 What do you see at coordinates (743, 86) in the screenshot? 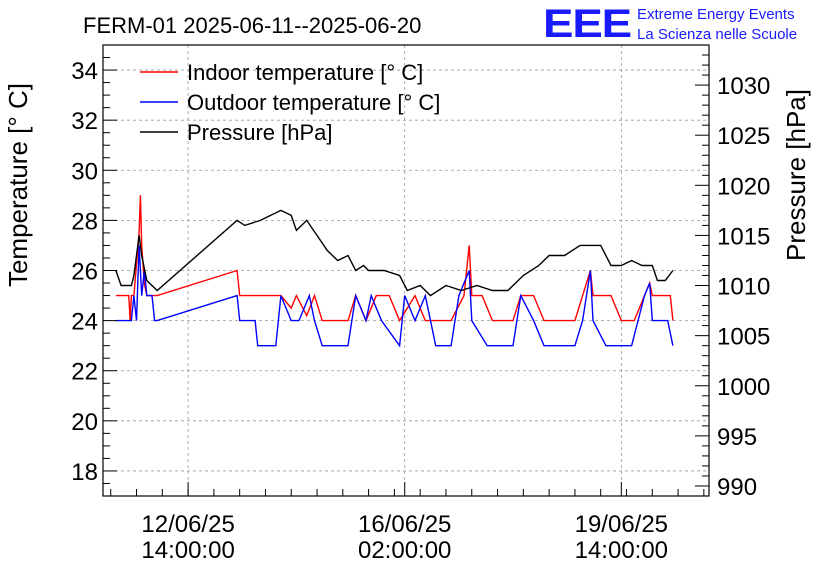
I see `y-right-tick-label: 1030` at bounding box center [743, 86].